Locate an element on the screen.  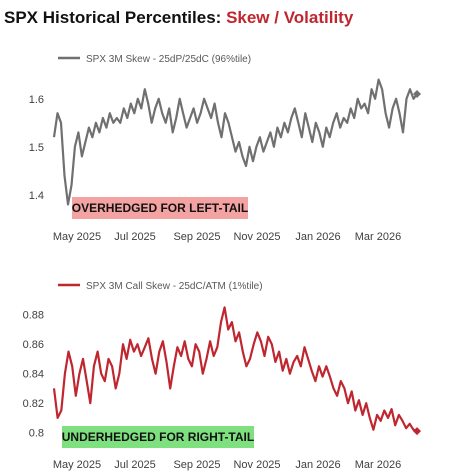
y-tick-label: 0.84 is located at coordinates (33, 375).